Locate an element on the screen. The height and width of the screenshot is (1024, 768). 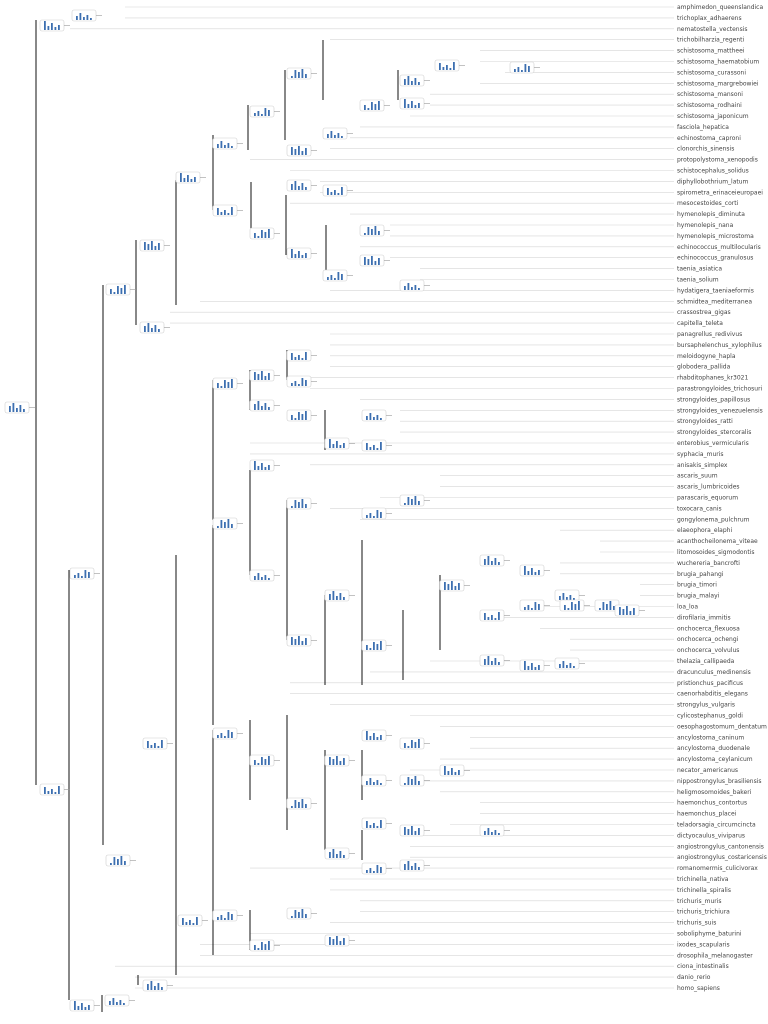
taxon-label: cylicostephanus_goldi is located at coordinates (710, 716).